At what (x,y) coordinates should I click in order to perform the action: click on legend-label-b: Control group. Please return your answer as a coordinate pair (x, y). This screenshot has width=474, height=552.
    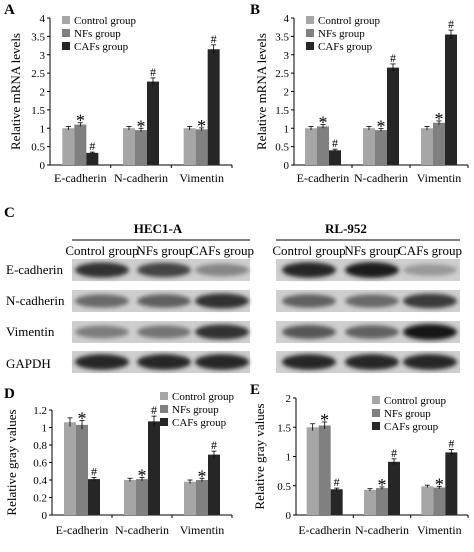
    Looking at the image, I should click on (349, 21).